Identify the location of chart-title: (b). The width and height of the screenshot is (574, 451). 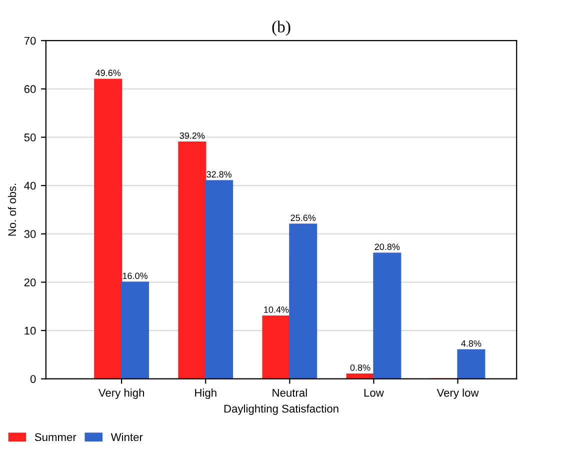
(281, 28).